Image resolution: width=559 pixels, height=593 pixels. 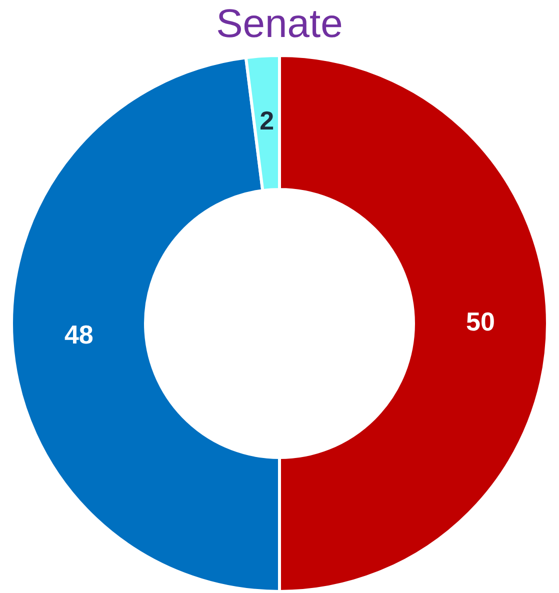 What do you see at coordinates (279, 24) in the screenshot?
I see `chart-title: Senate` at bounding box center [279, 24].